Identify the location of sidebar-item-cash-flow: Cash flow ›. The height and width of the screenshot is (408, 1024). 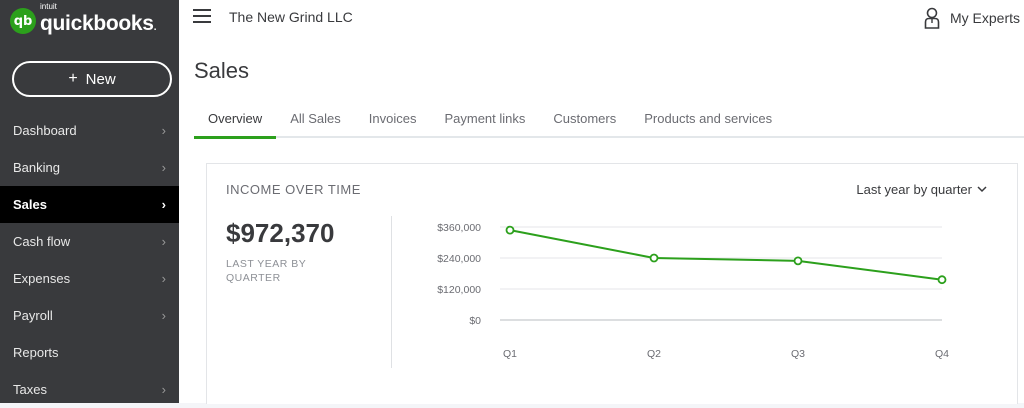
(89, 241).